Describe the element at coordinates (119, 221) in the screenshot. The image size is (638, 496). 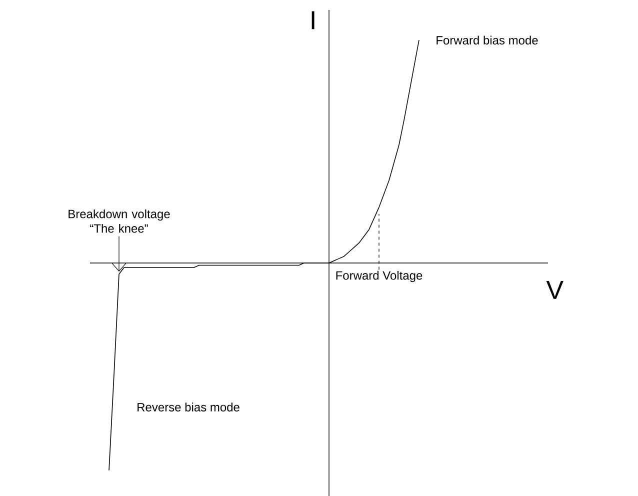
I see `annotation: Breakdown voltage “The knee”` at that location.